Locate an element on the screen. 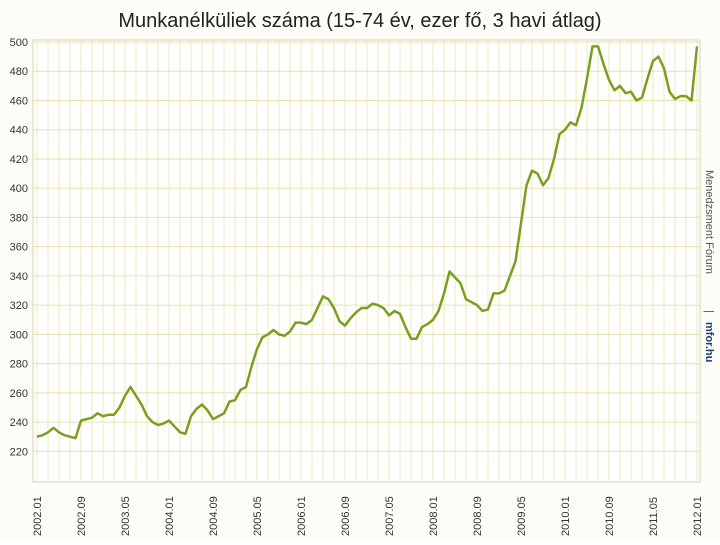 The width and height of the screenshot is (720, 545). x-tick-label: 2008.09 is located at coordinates (478, 516).